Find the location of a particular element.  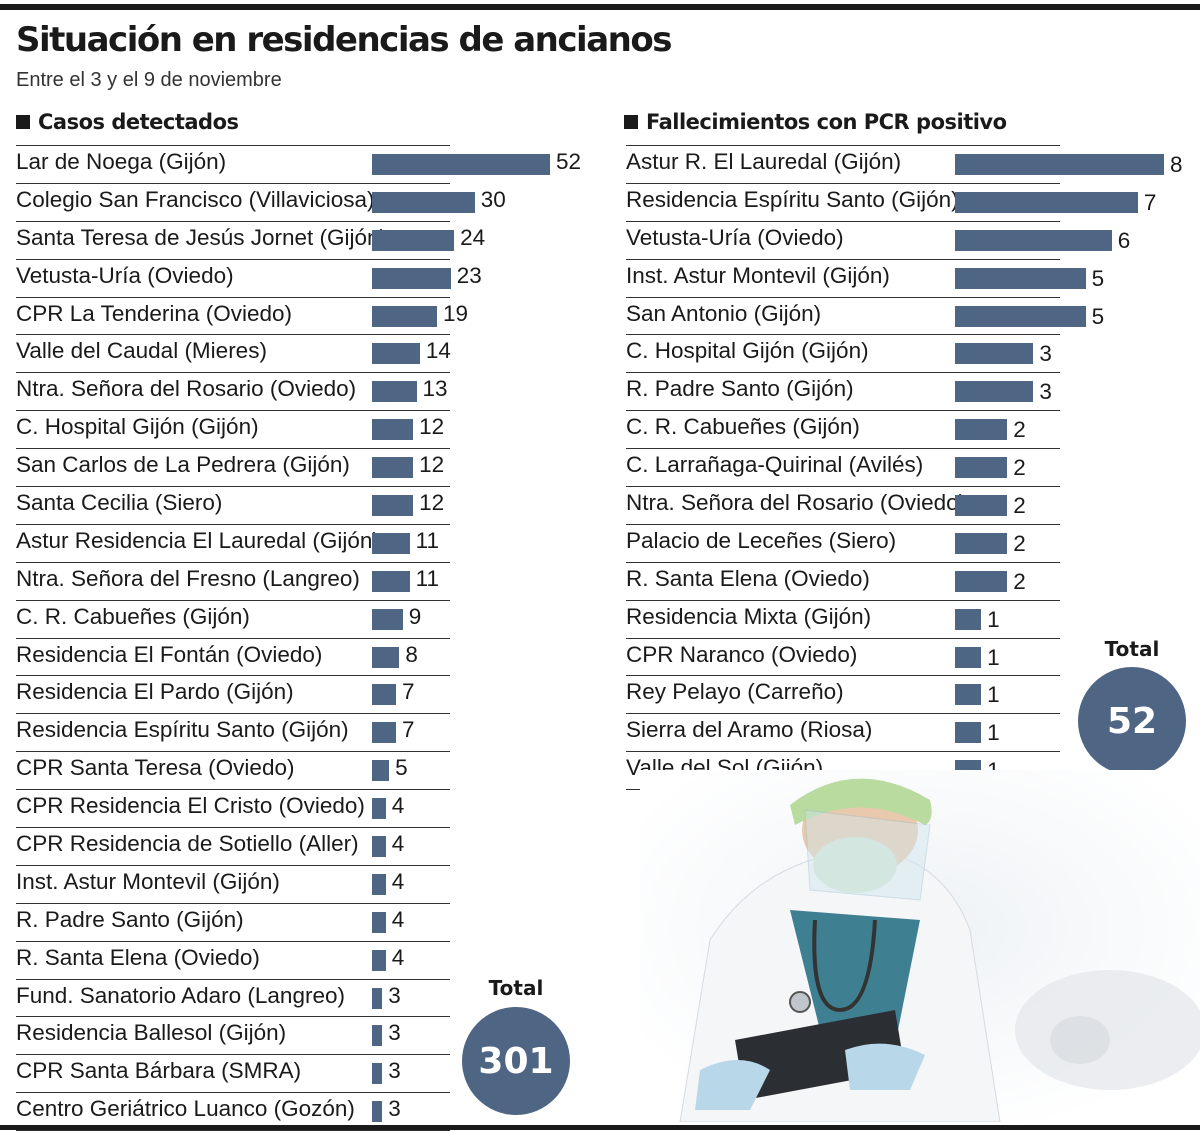

bar-label: Astur Residencia El Lauredal (Gijón) is located at coordinates (198, 540).